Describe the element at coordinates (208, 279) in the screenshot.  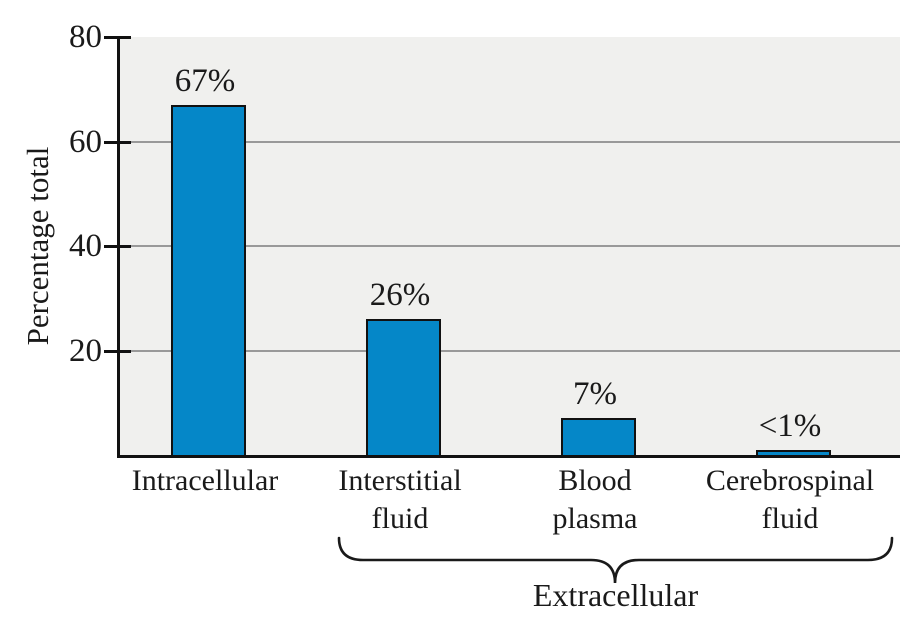
I see `bar-intracellular` at that location.